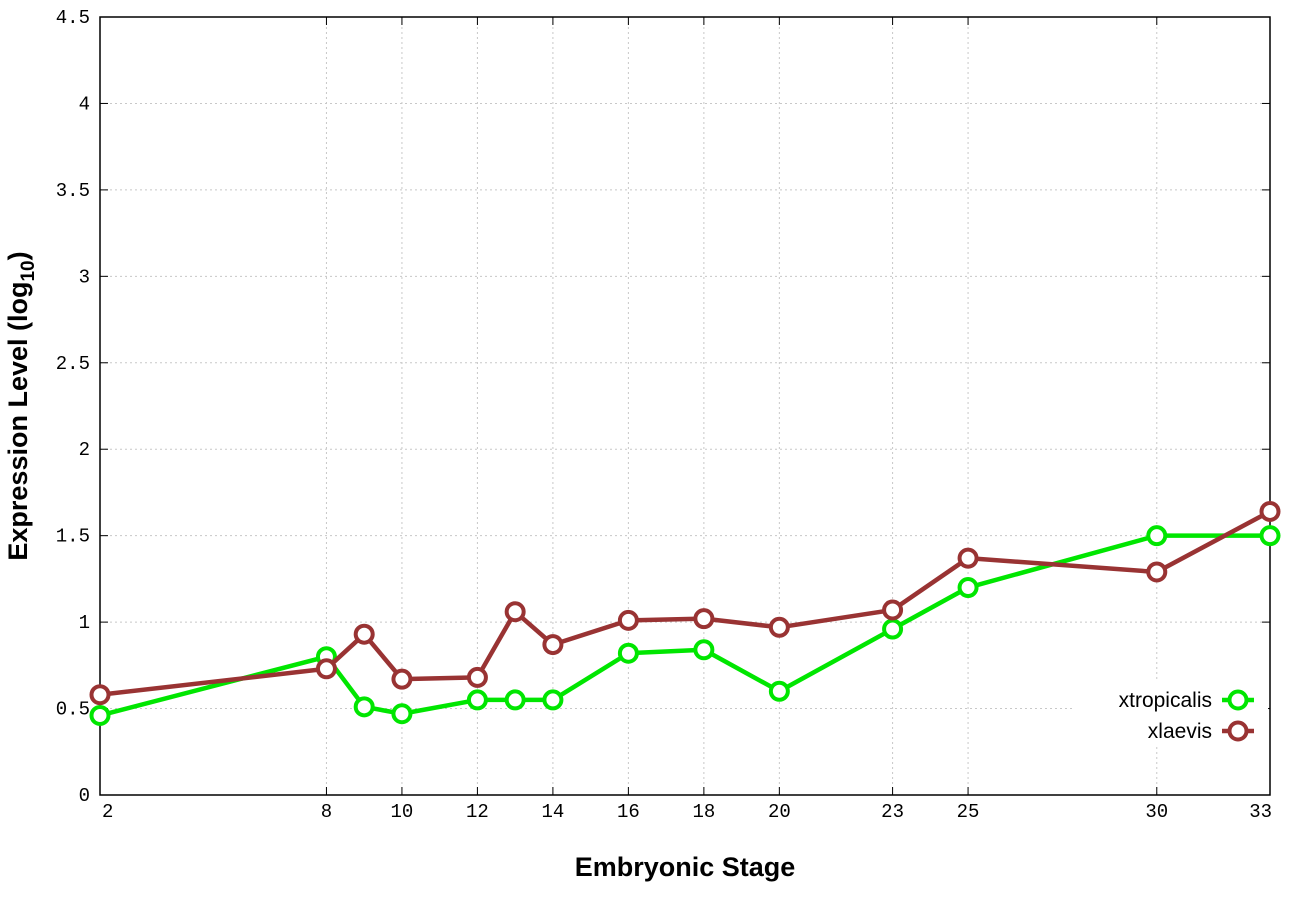 Image resolution: width=1296 pixels, height=907 pixels. What do you see at coordinates (779, 812) in the screenshot?
I see `x-tick-label: 20` at bounding box center [779, 812].